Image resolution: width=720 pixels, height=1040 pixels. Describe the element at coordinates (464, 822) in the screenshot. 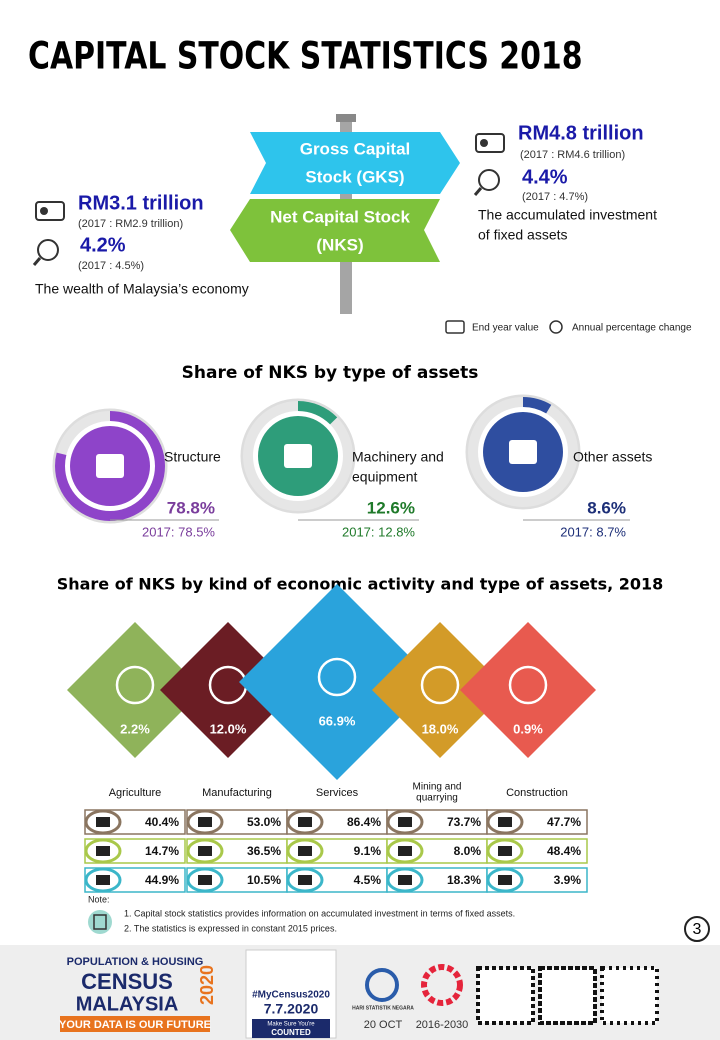

I see `cell-value: 73.7%` at that location.